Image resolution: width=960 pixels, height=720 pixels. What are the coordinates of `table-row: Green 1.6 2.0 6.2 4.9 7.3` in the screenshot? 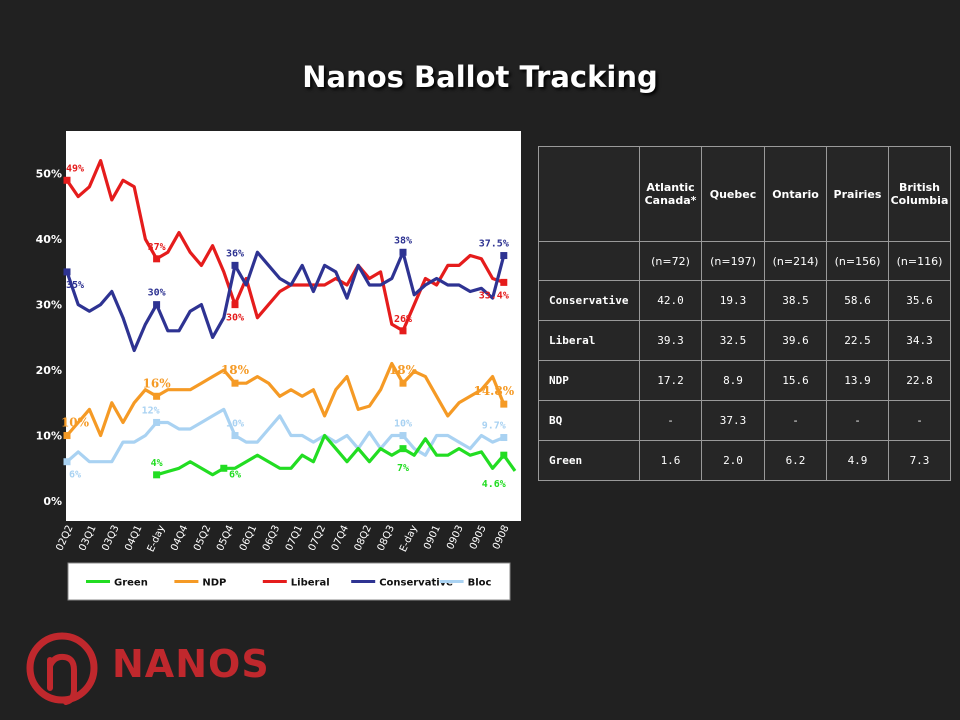 It's located at (744, 460).